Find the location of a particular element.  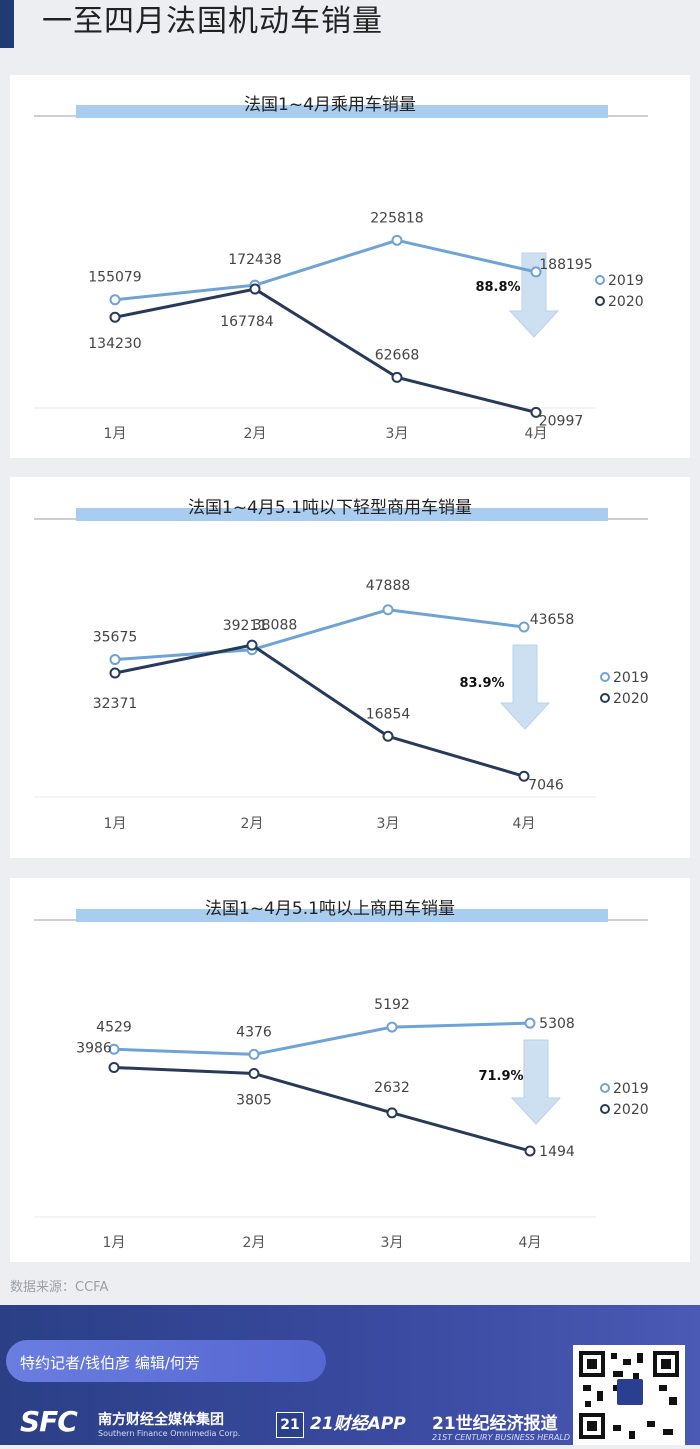

data-label-2019: 188195 is located at coordinates (565, 265).